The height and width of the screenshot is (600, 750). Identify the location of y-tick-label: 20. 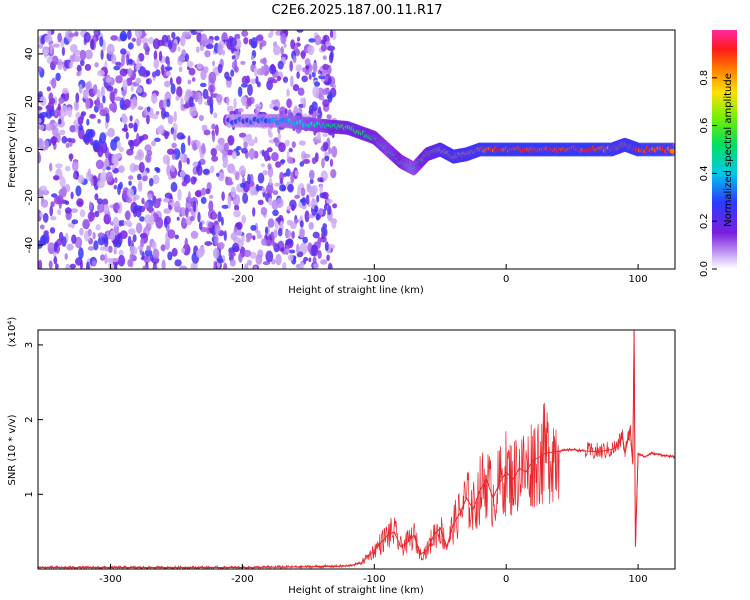
(29, 101).